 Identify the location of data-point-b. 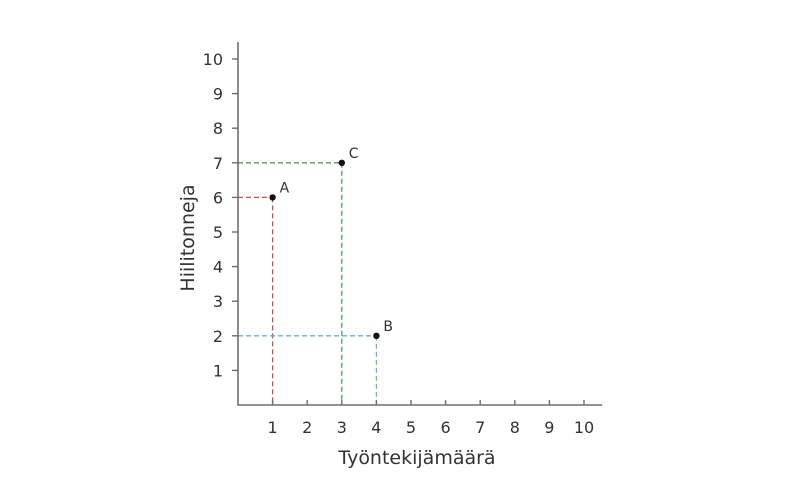
(376, 335).